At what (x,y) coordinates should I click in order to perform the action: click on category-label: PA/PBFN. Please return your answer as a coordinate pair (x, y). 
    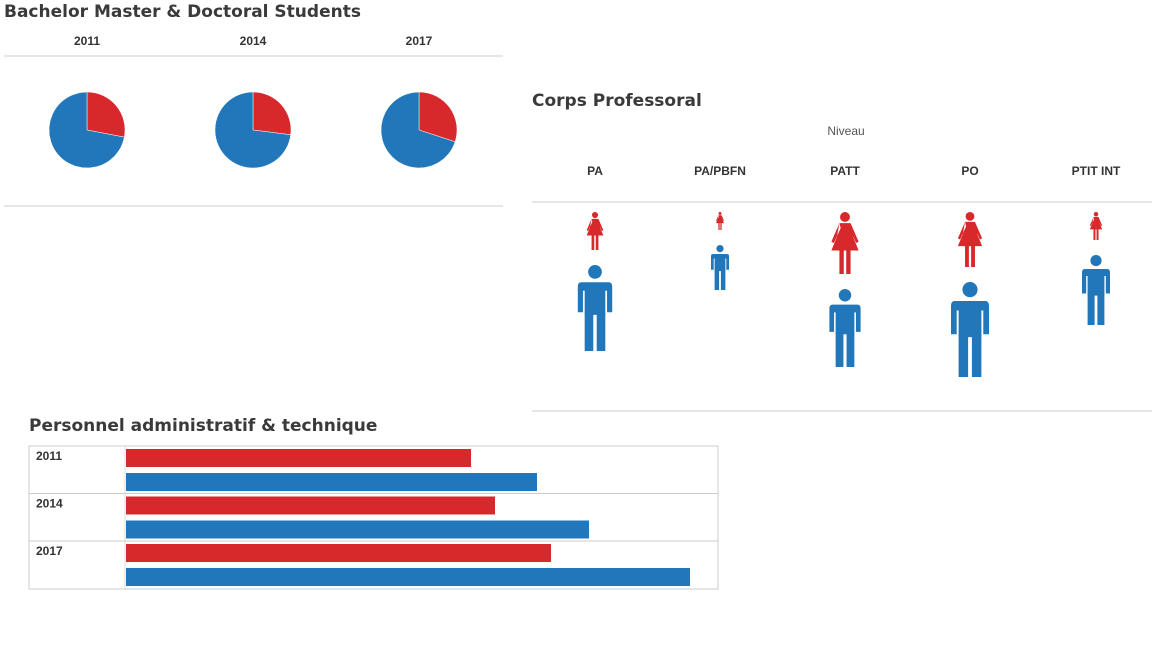
    Looking at the image, I should click on (720, 171).